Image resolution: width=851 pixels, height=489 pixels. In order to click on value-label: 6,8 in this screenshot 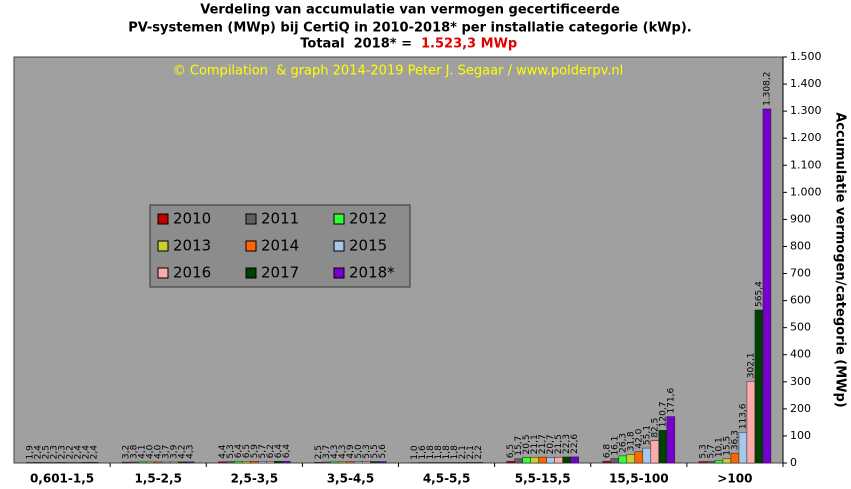, I will do `click(607, 451)`.